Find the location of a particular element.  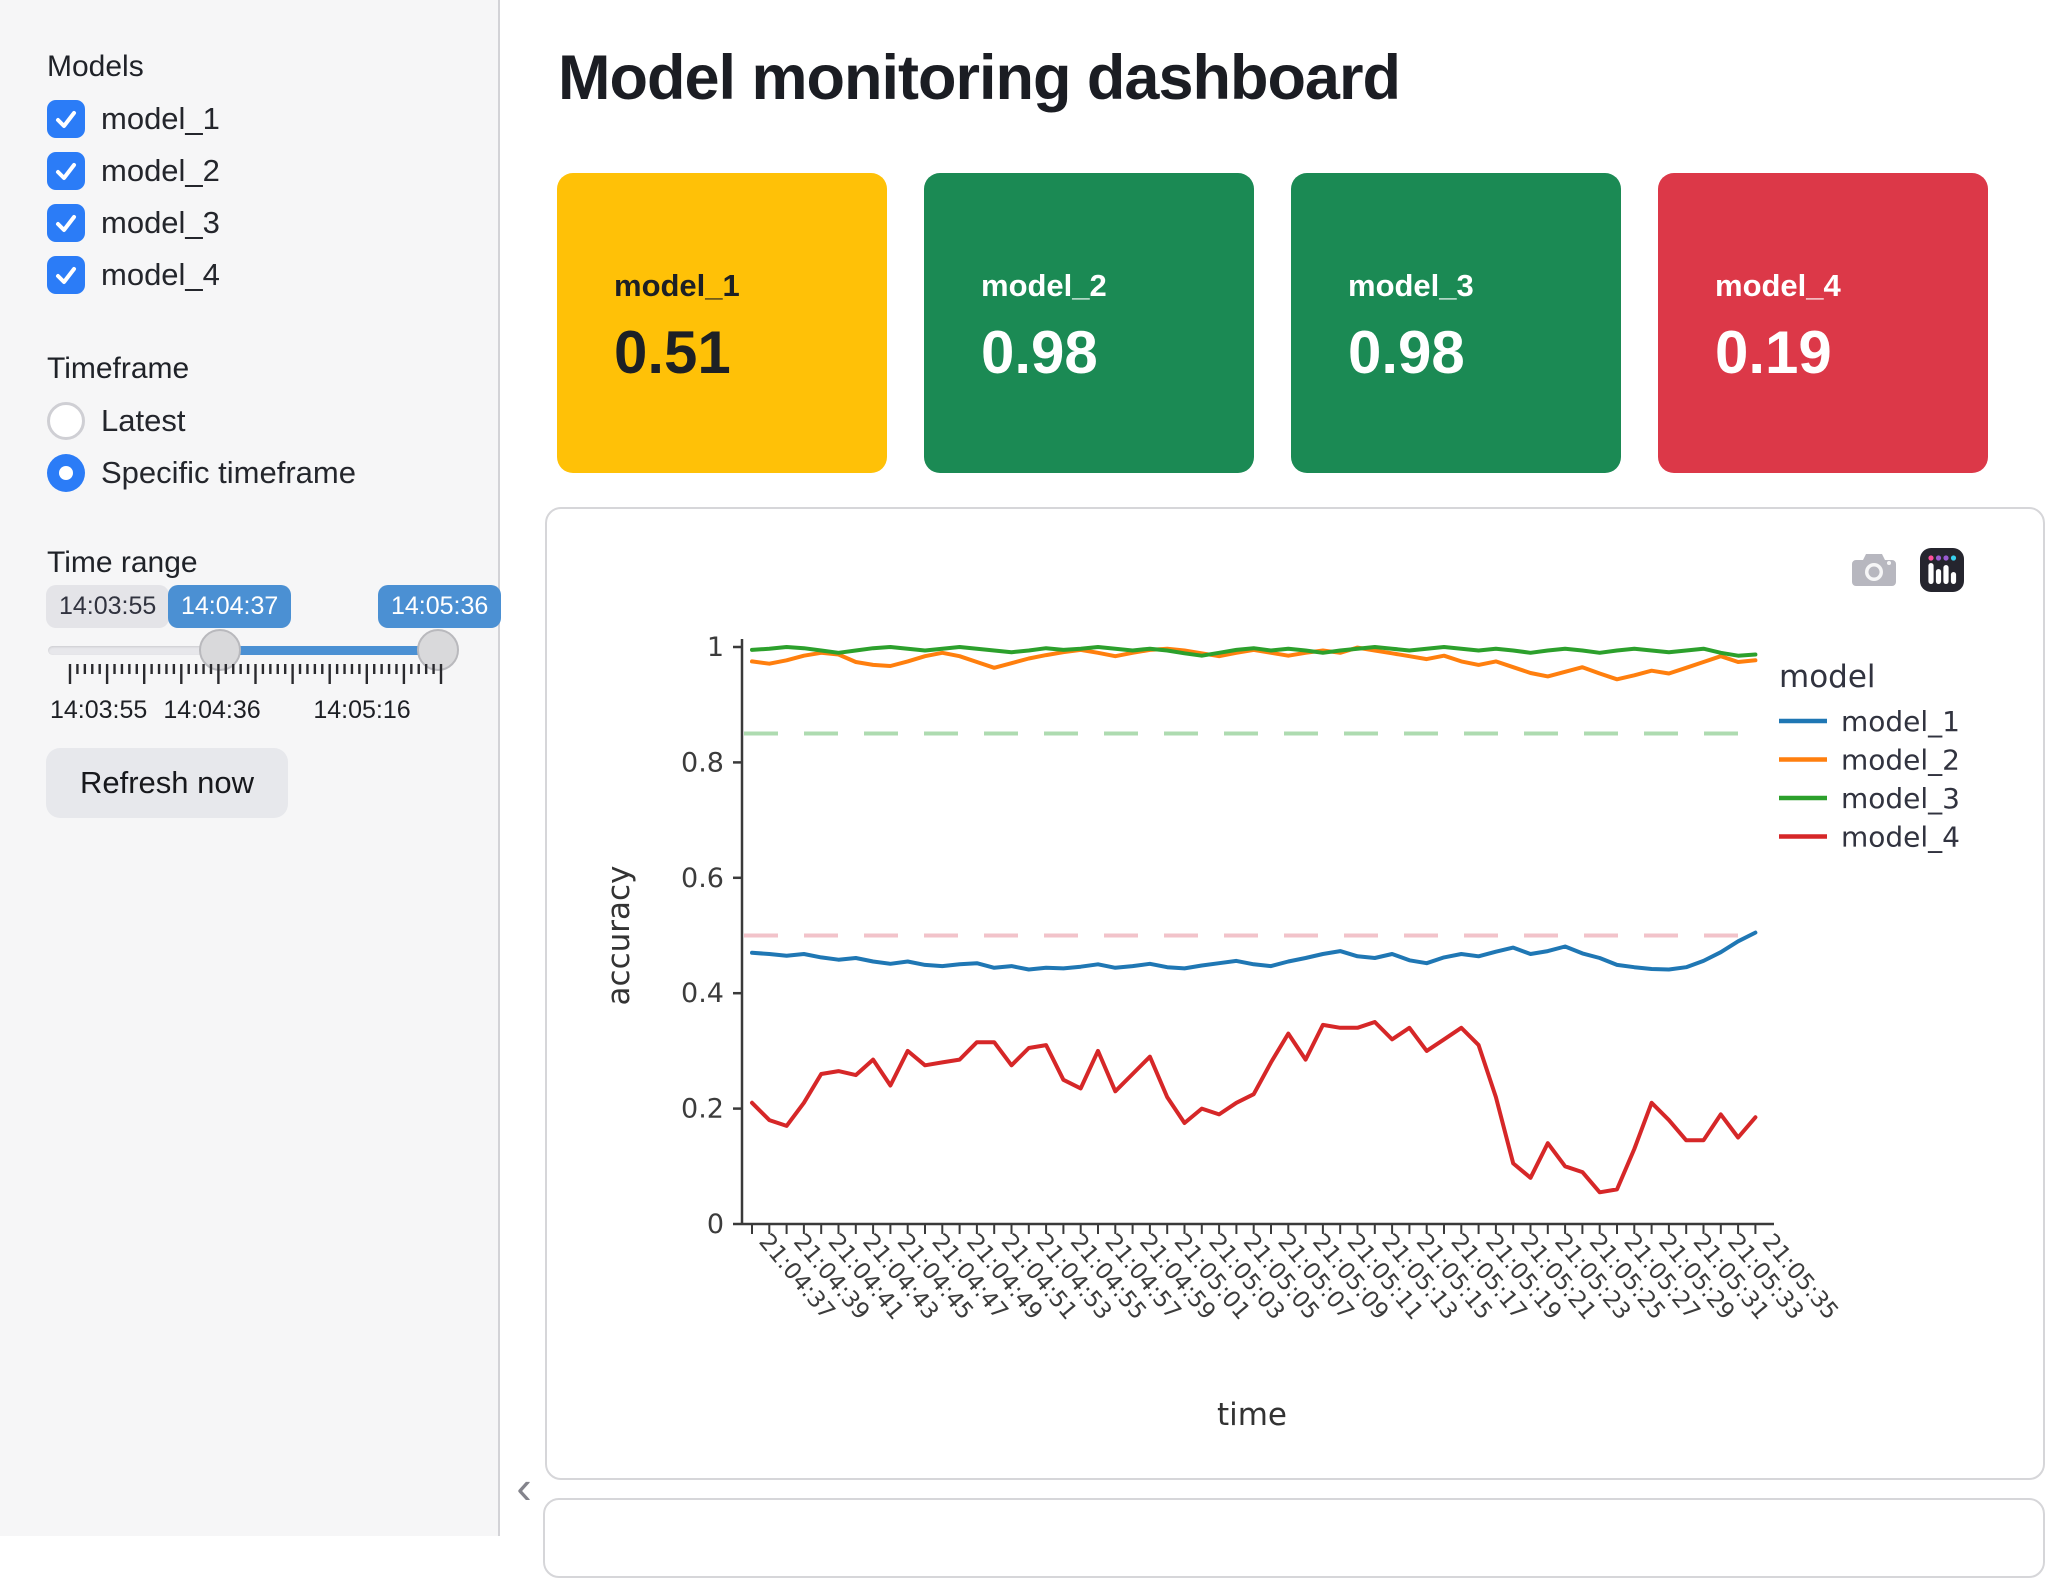

metric-card-model_2: model_2 0.98 is located at coordinates (1089, 323).